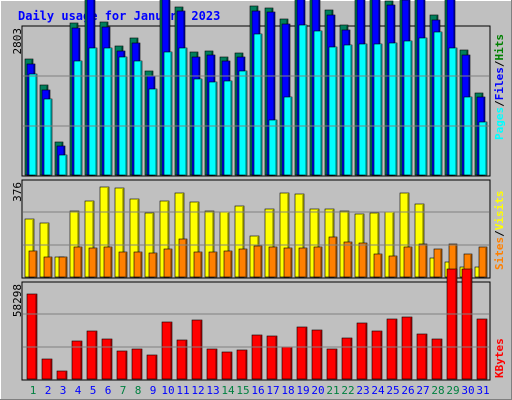 The image size is (512, 400). Describe the element at coordinates (317, 390) in the screenshot. I see `day-label-20: 20` at that location.